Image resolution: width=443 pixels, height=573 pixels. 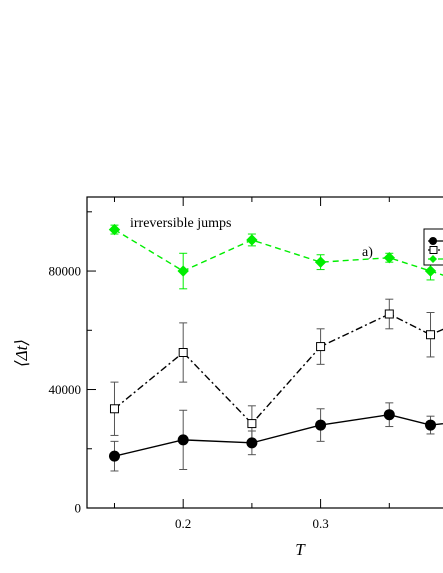 I want to click on legend, so click(x=433, y=247).